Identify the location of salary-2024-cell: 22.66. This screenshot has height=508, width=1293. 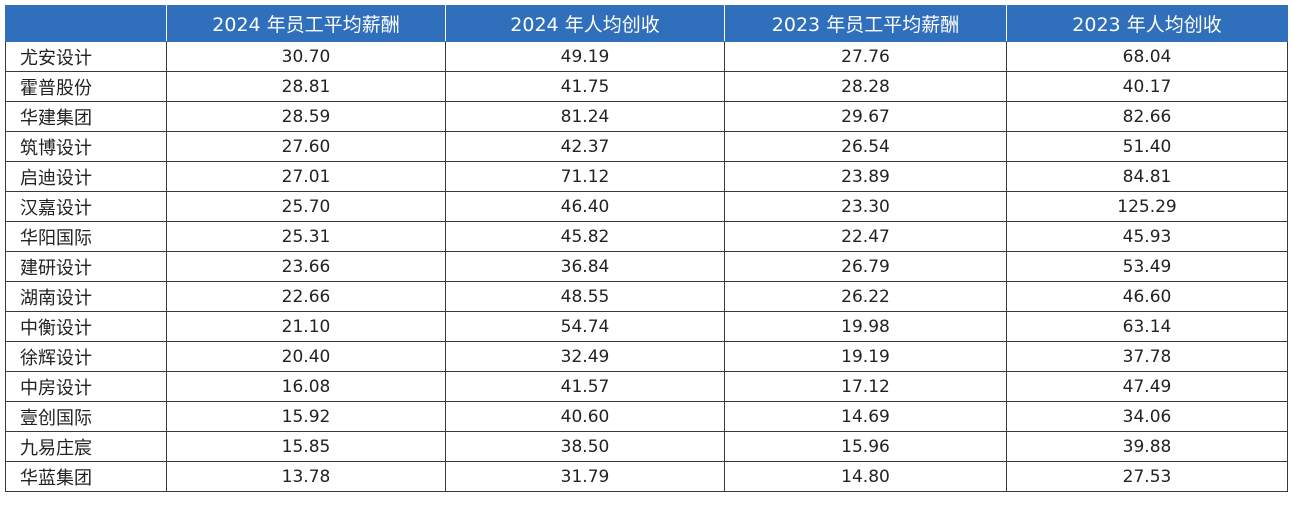
(306, 296).